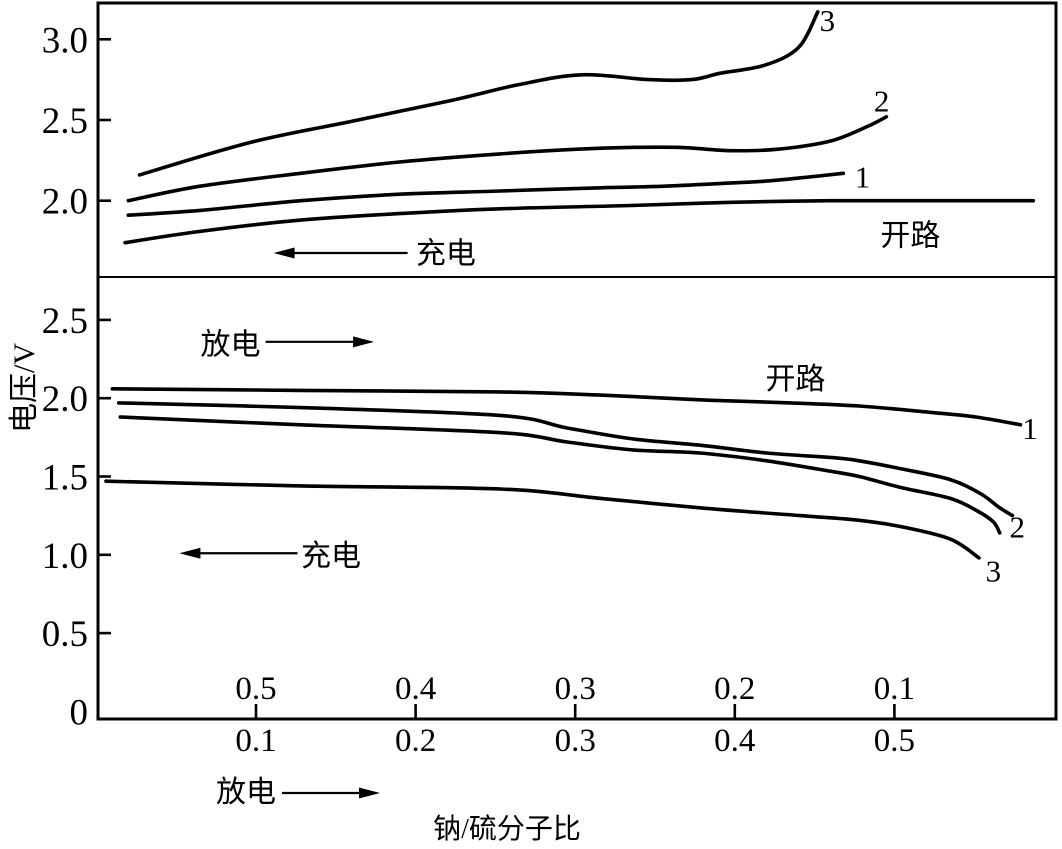 This screenshot has width=1062, height=849. What do you see at coordinates (255, 689) in the screenshot?
I see `x-tick-label-upper: 0.5` at bounding box center [255, 689].